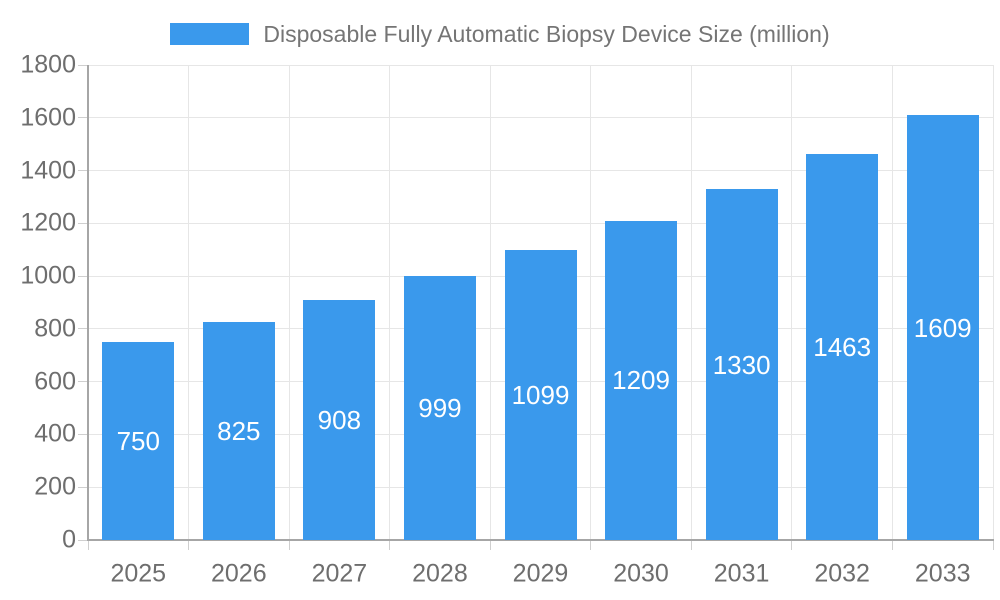 Image resolution: width=1000 pixels, height=600 pixels. I want to click on bar-2033, so click(942, 327).